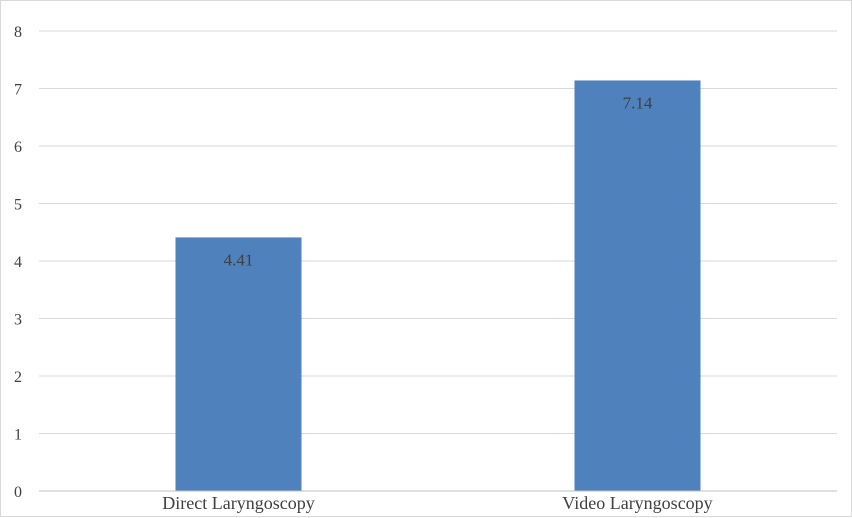  I want to click on x-axis-category-labels: Direct Laryngoscopy Video Laryngoscopy, so click(437, 503).